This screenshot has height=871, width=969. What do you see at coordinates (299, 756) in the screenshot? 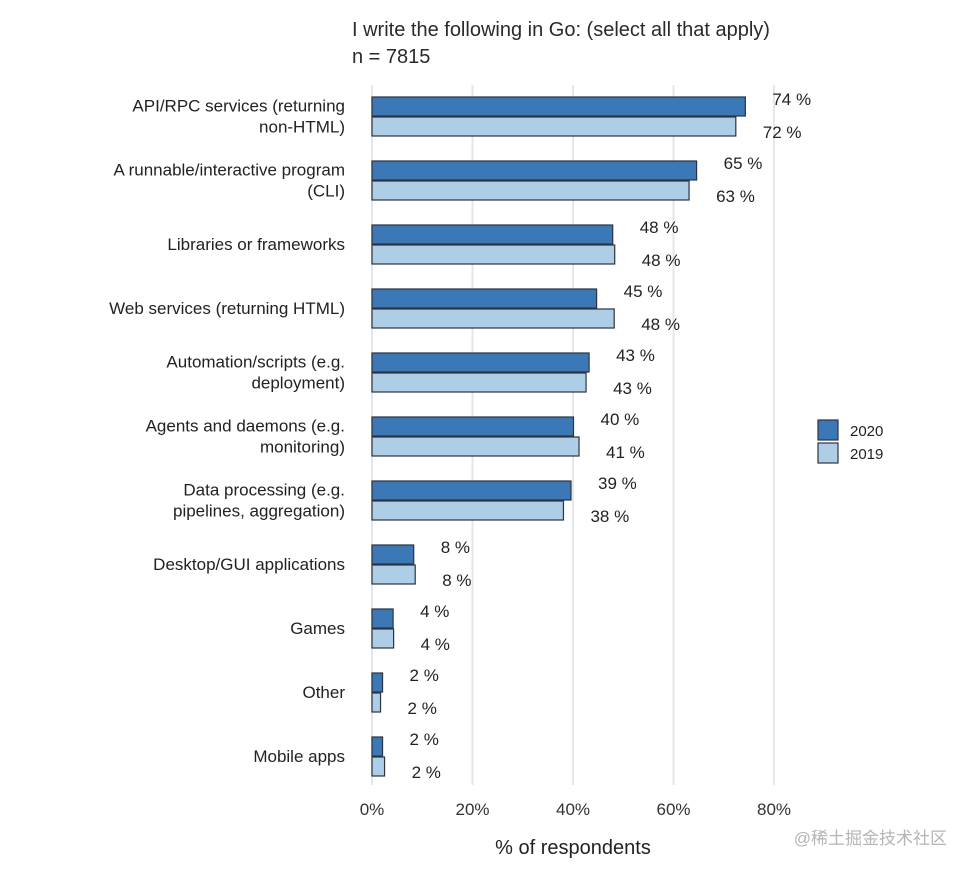
I see `category-label: Mobile apps` at bounding box center [299, 756].